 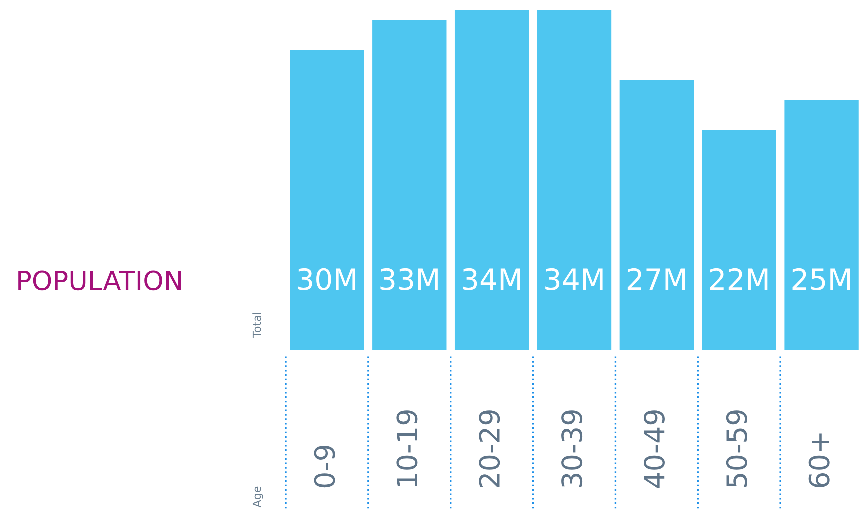 I want to click on x-tick-label: 20-29, so click(x=489, y=449).